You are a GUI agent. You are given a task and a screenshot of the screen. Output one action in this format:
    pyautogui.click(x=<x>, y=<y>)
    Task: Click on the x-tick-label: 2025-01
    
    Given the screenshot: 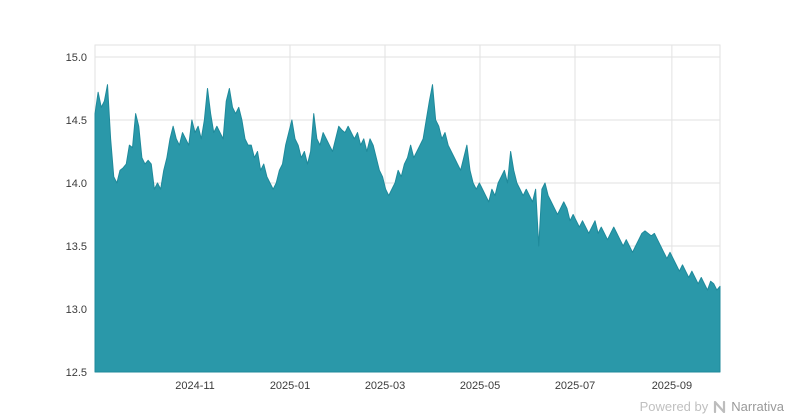 What is the action you would take?
    pyautogui.click(x=290, y=386)
    